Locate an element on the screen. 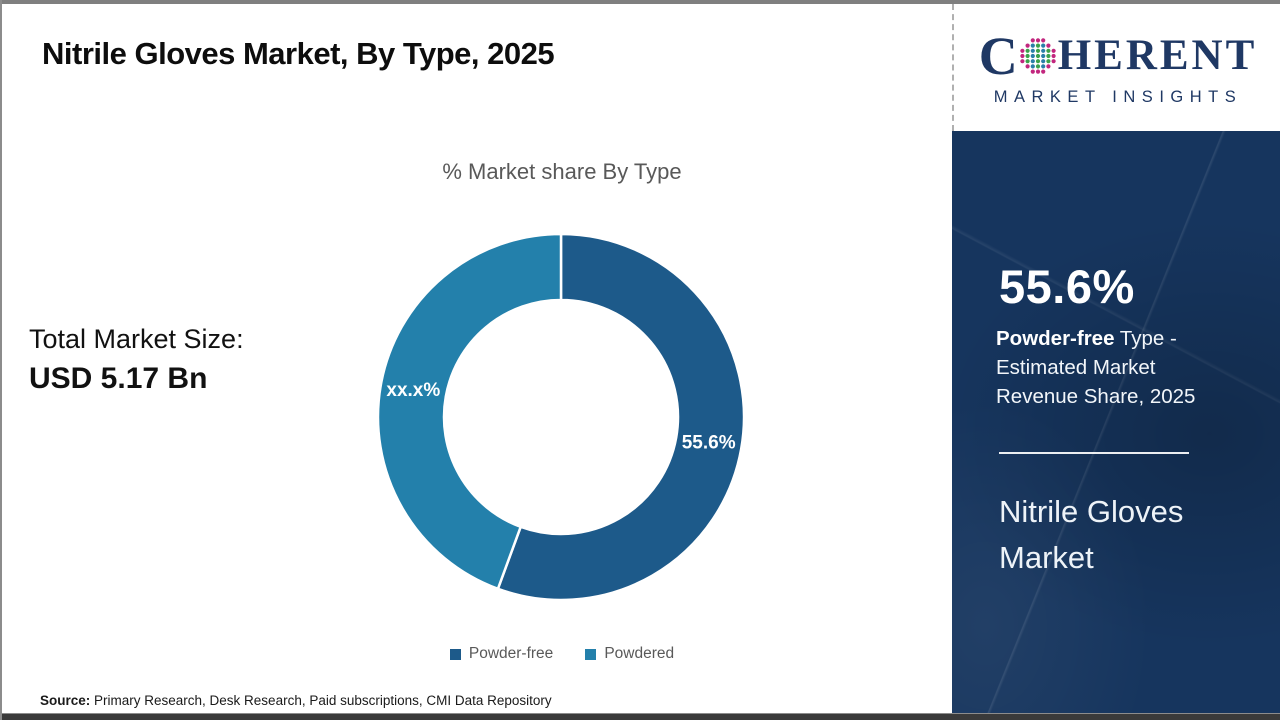 This screenshot has height=720, width=1280. sidebar-desc-line3: Revenue Share, 2025 is located at coordinates (1096, 396).